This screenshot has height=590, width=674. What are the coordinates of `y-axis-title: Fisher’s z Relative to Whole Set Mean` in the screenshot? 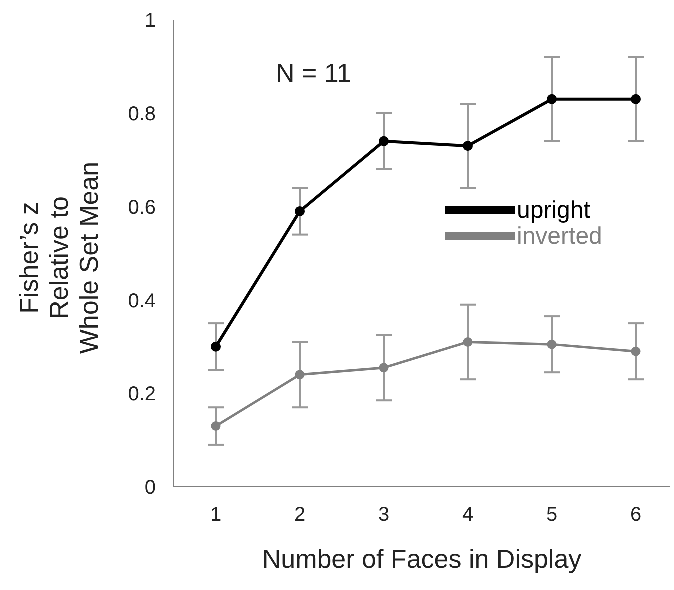 It's located at (59, 258).